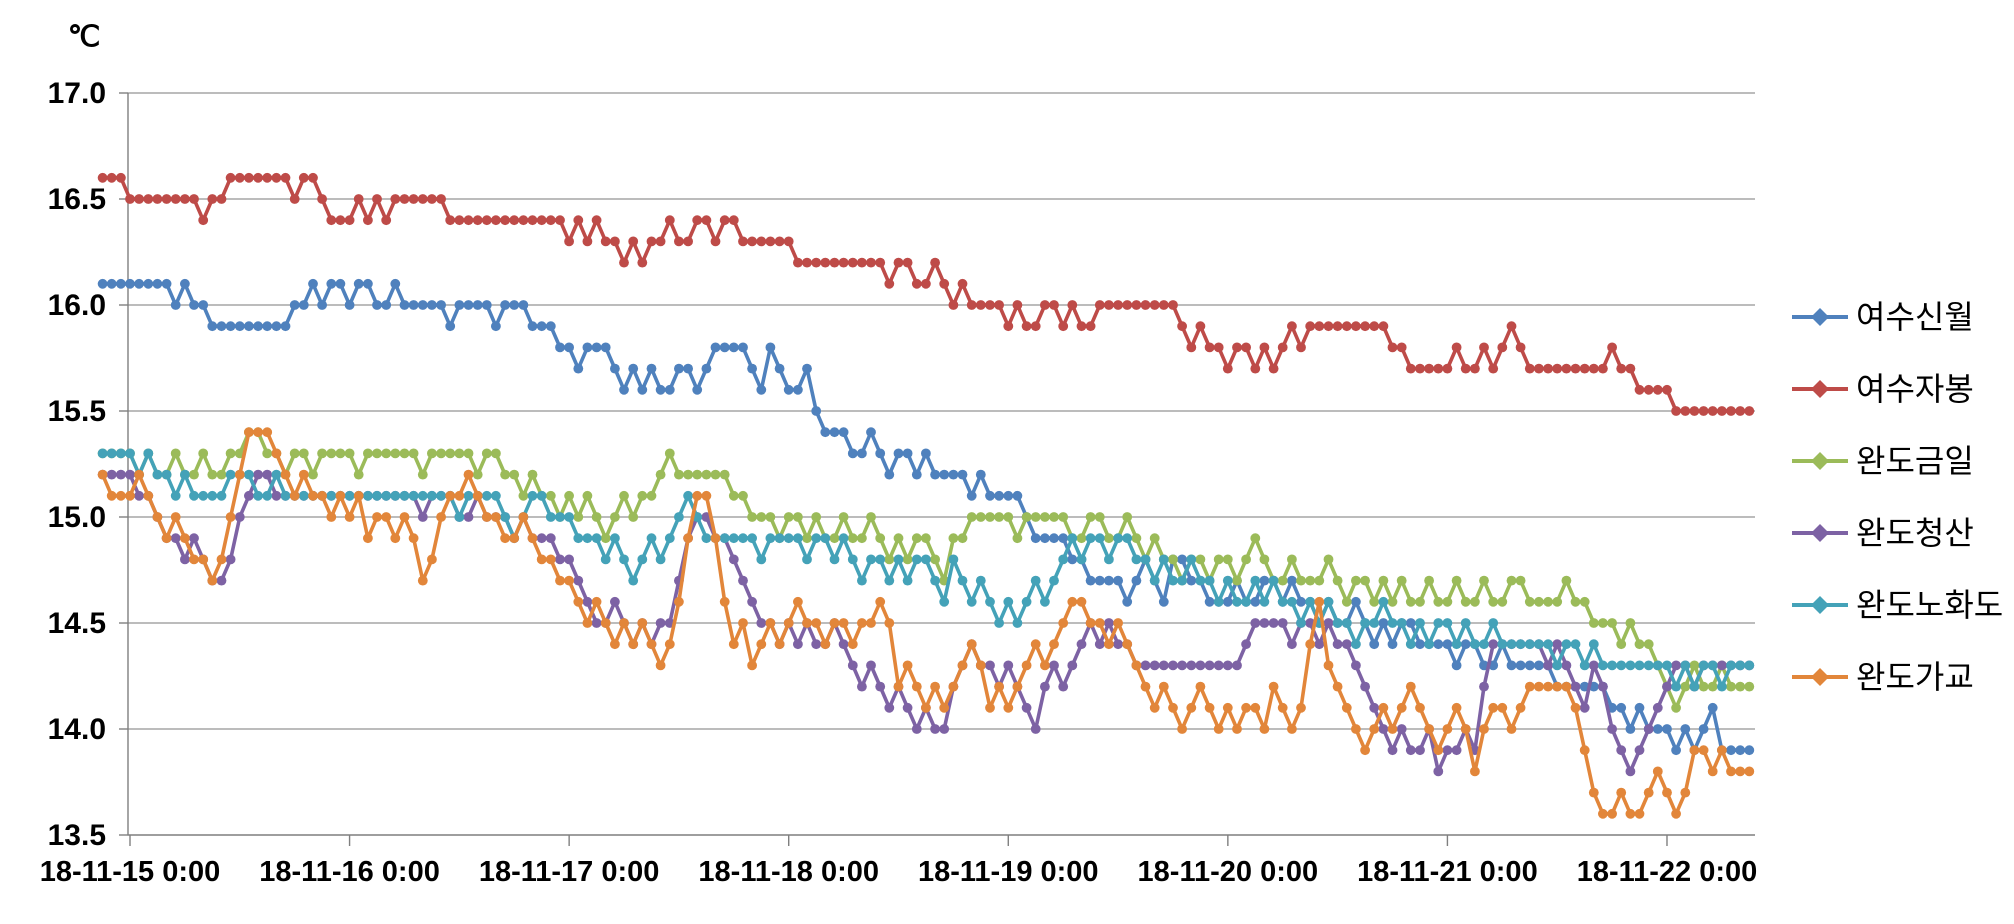 This screenshot has height=924, width=2014. Describe the element at coordinates (1915, 677) in the screenshot. I see `legend-label: 완도가교` at that location.